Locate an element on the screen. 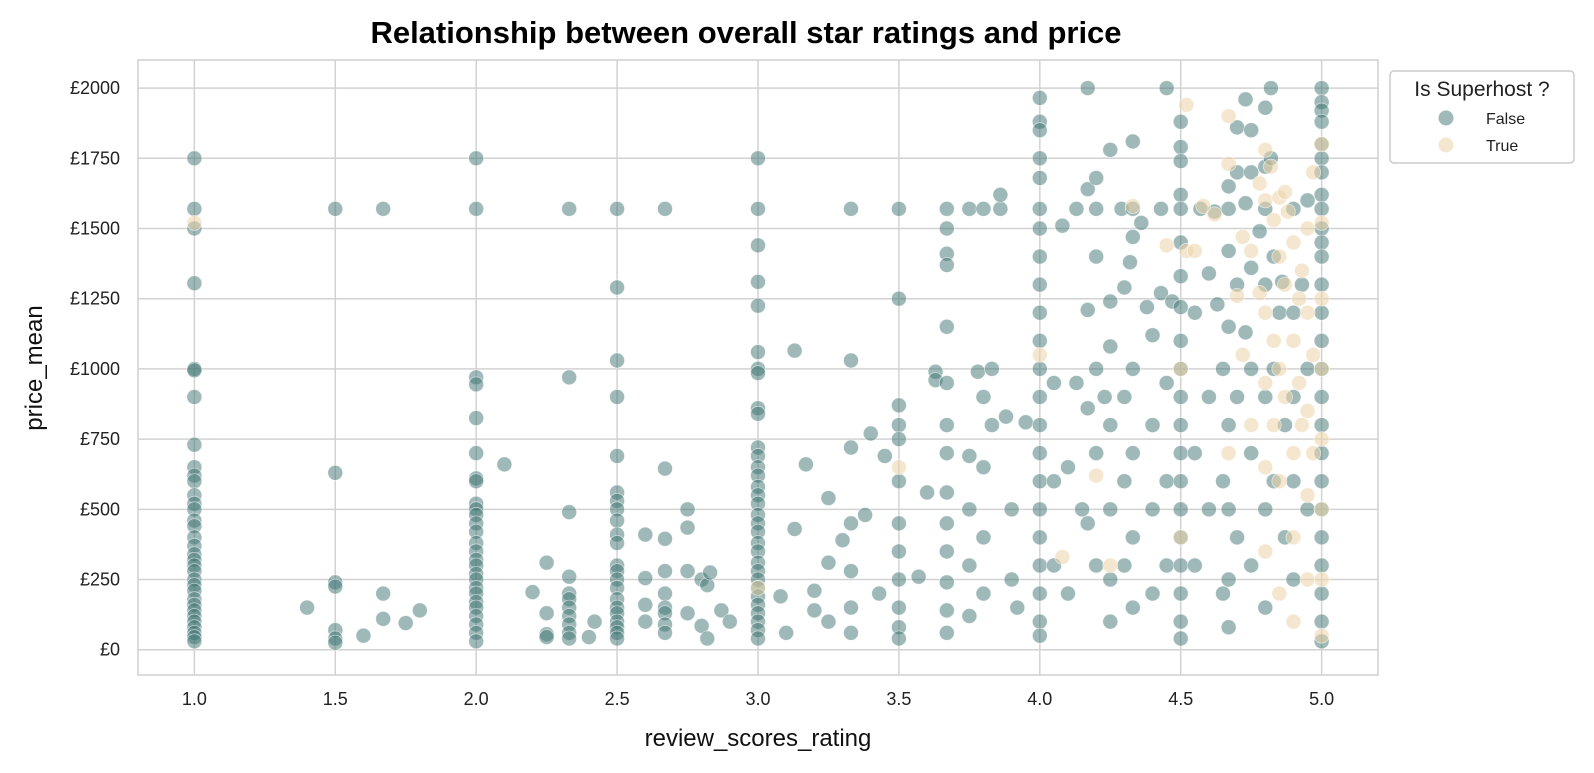 This screenshot has width=1594, height=773. legend-marker-false is located at coordinates (1446, 118).